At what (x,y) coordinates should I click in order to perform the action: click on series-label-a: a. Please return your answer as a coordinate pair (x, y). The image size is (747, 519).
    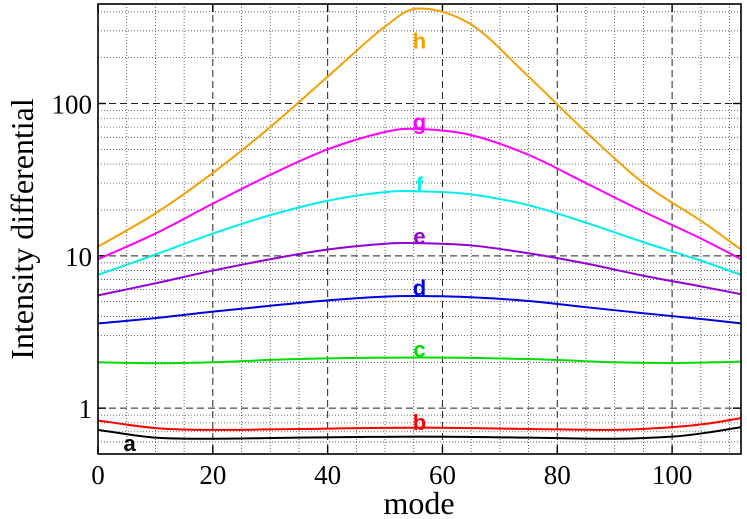
    Looking at the image, I should click on (129, 443).